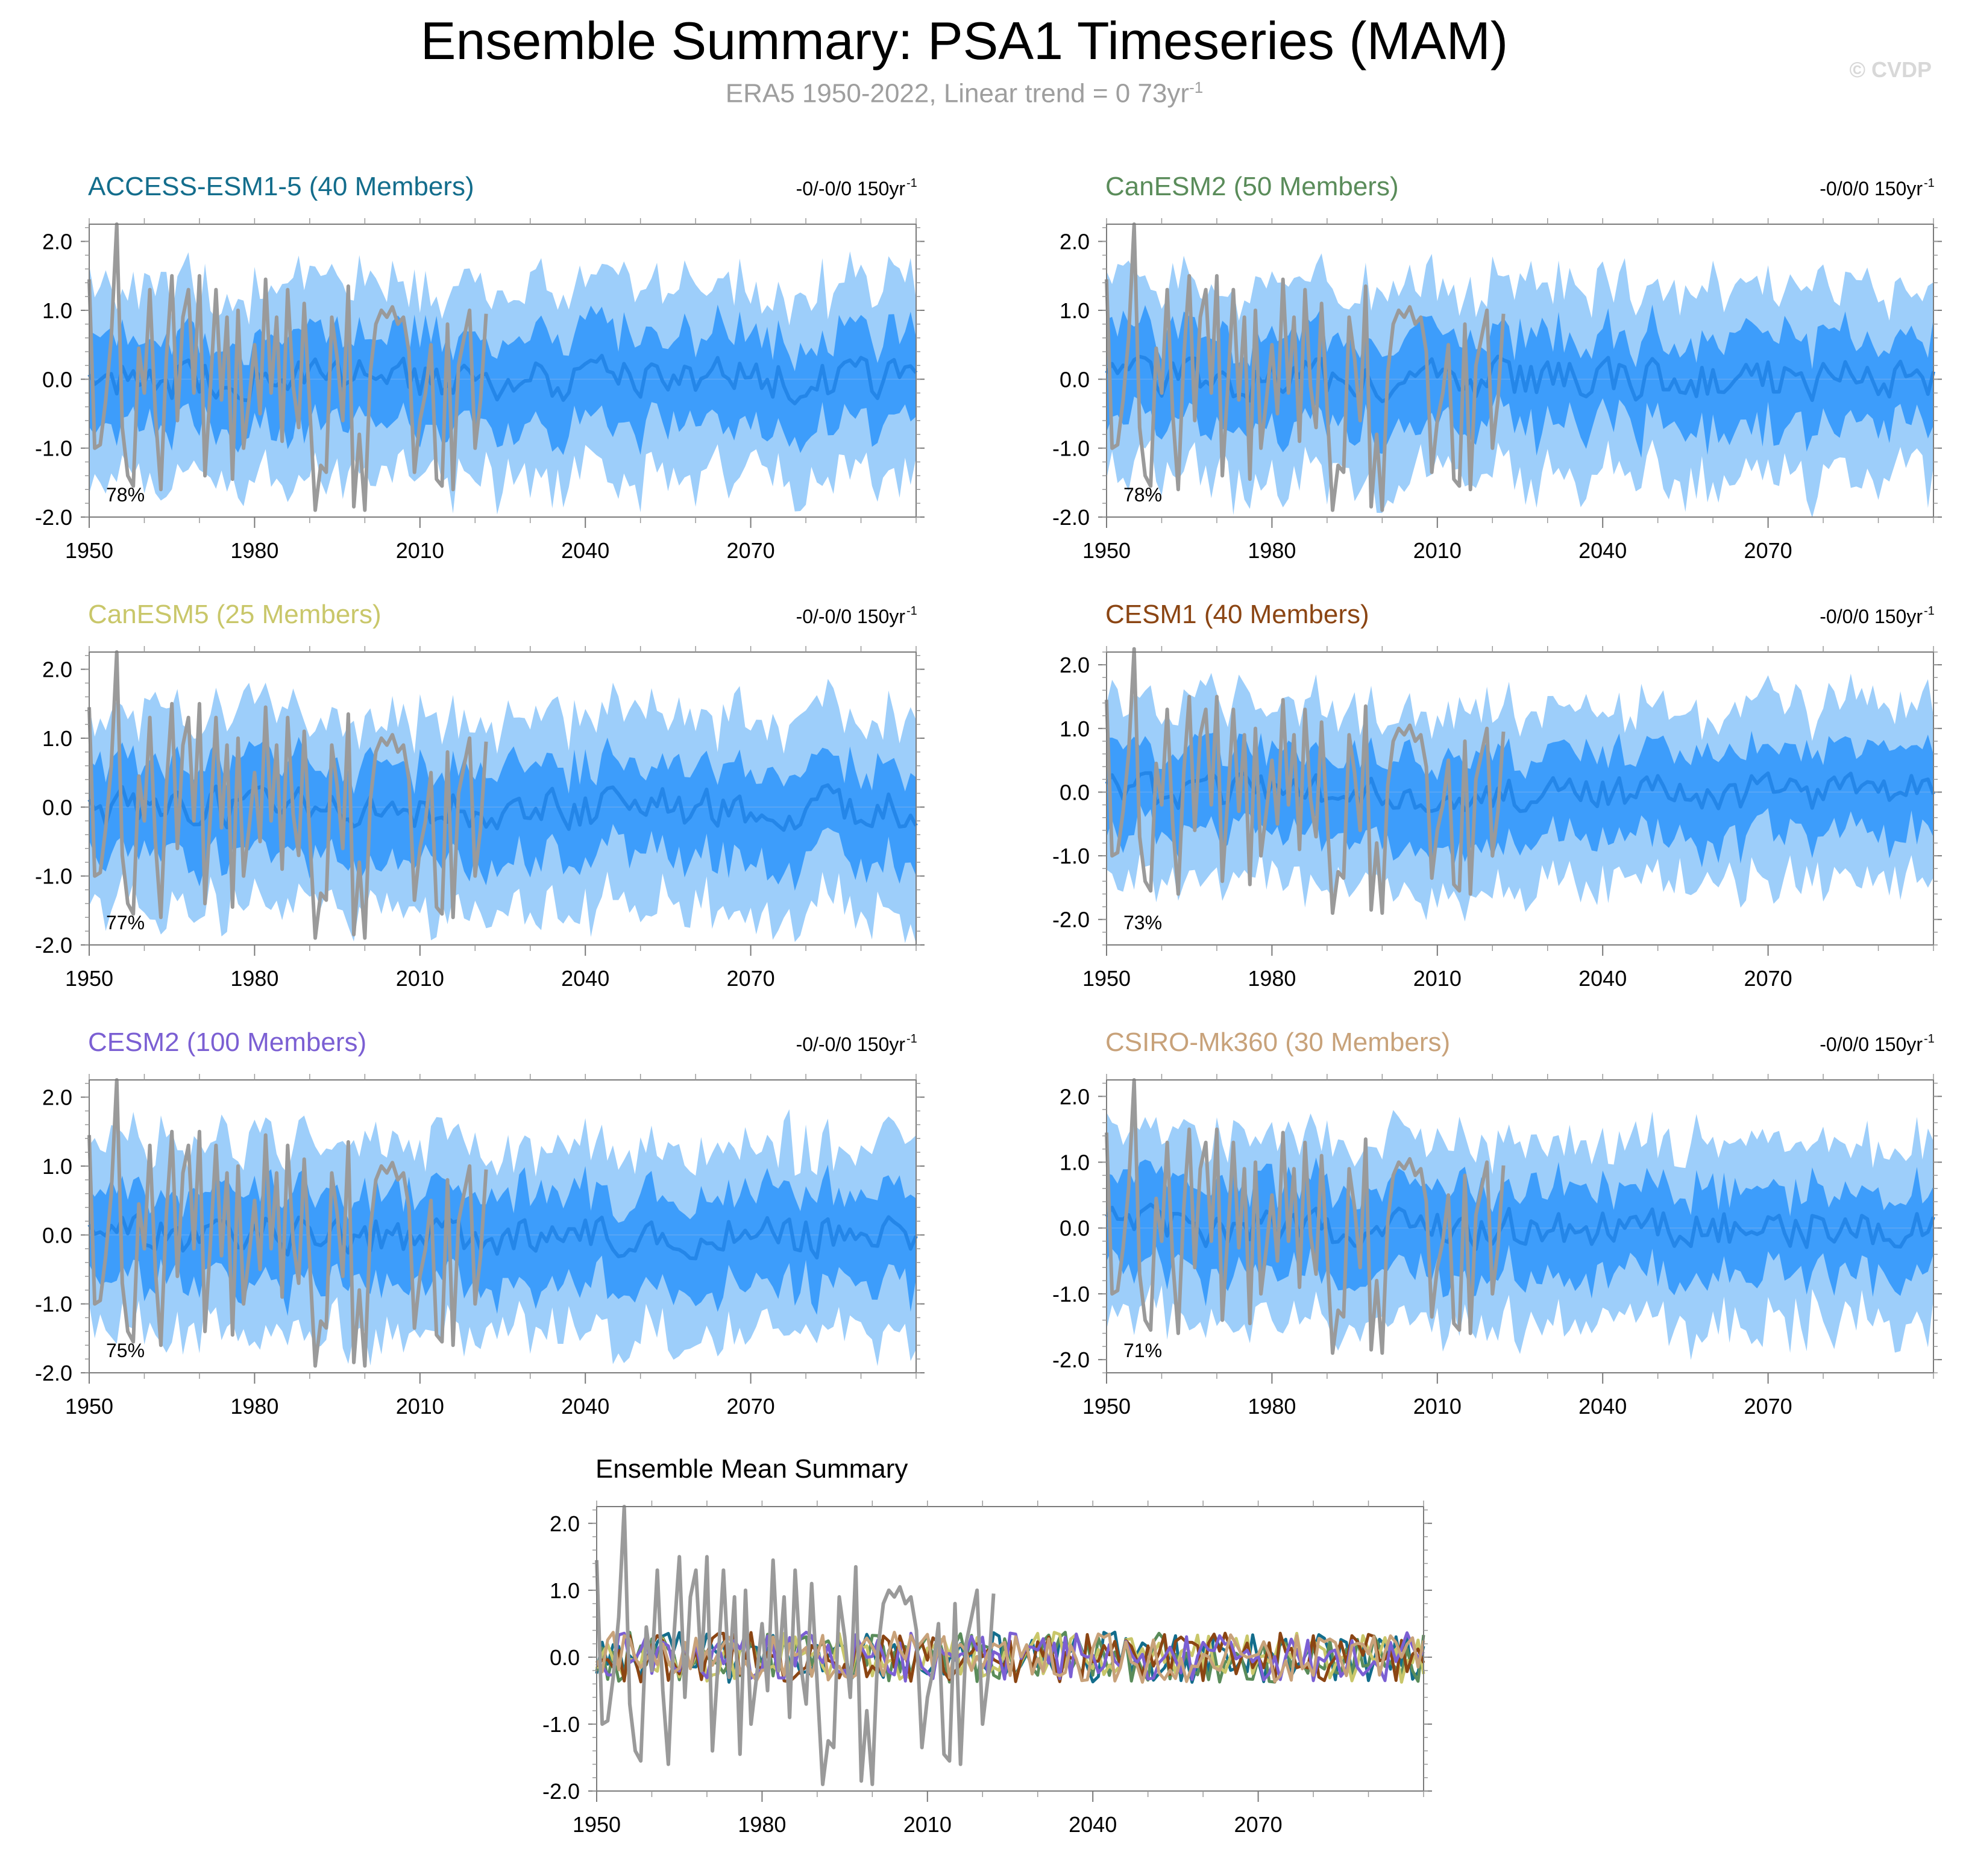 This screenshot has width=1963, height=1876. What do you see at coordinates (125, 922) in the screenshot?
I see `percent-annotation: 77%` at bounding box center [125, 922].